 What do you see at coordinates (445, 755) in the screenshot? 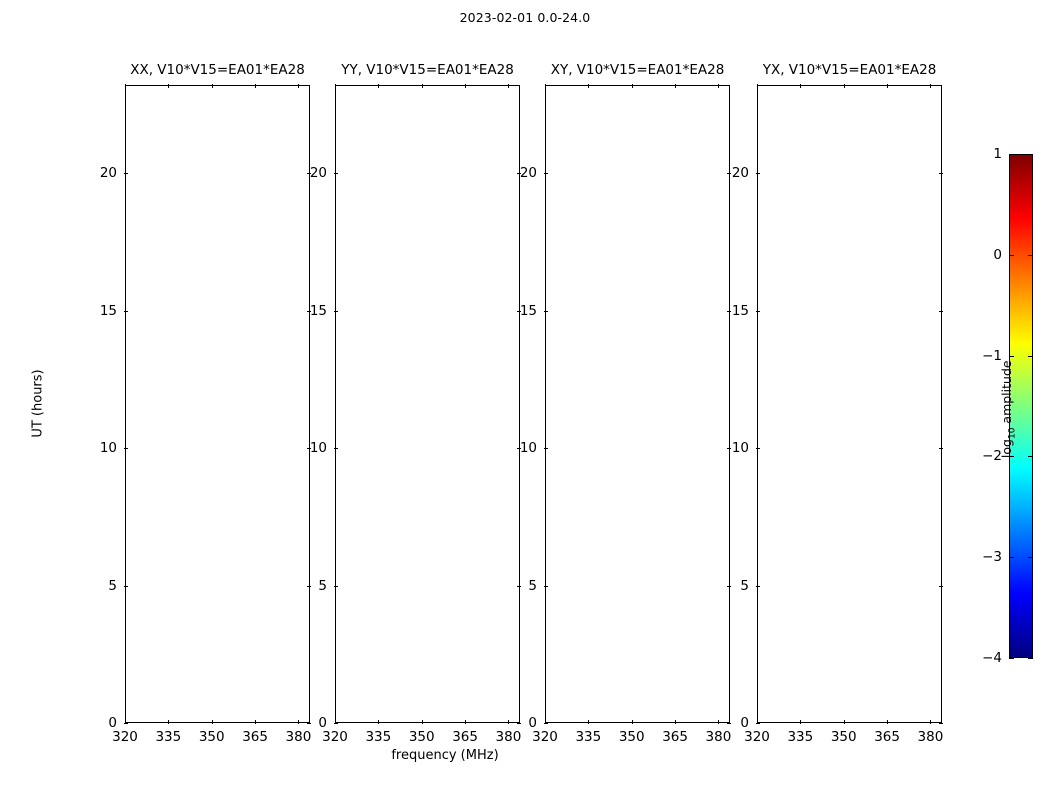
I see `x-axis-label: frequency (MHz)` at bounding box center [445, 755].